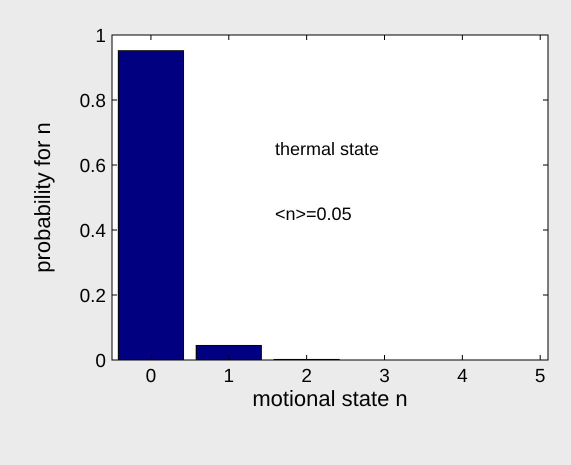 The height and width of the screenshot is (465, 571). Describe the element at coordinates (327, 149) in the screenshot. I see `annotation: thermal state` at that location.